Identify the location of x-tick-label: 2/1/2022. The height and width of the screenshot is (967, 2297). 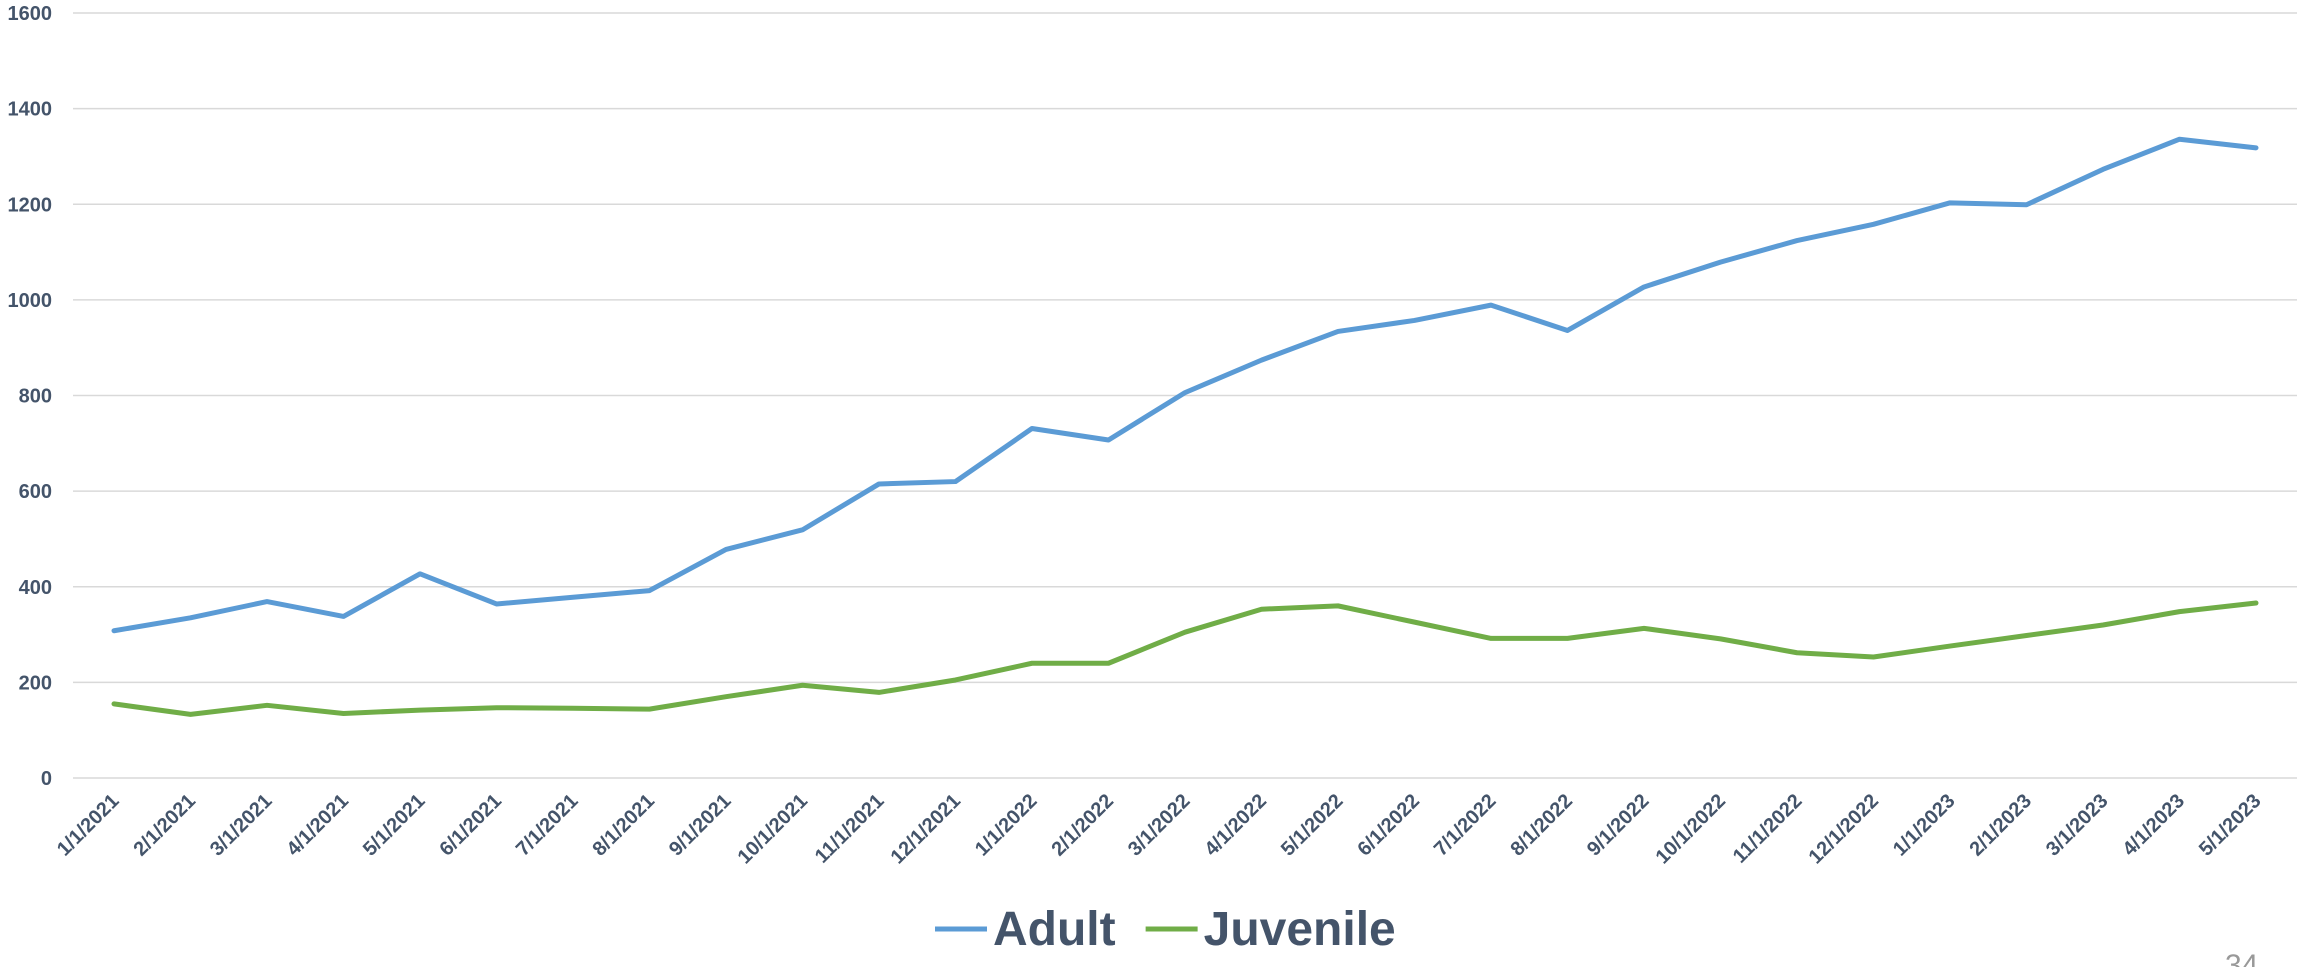
(1082, 825).